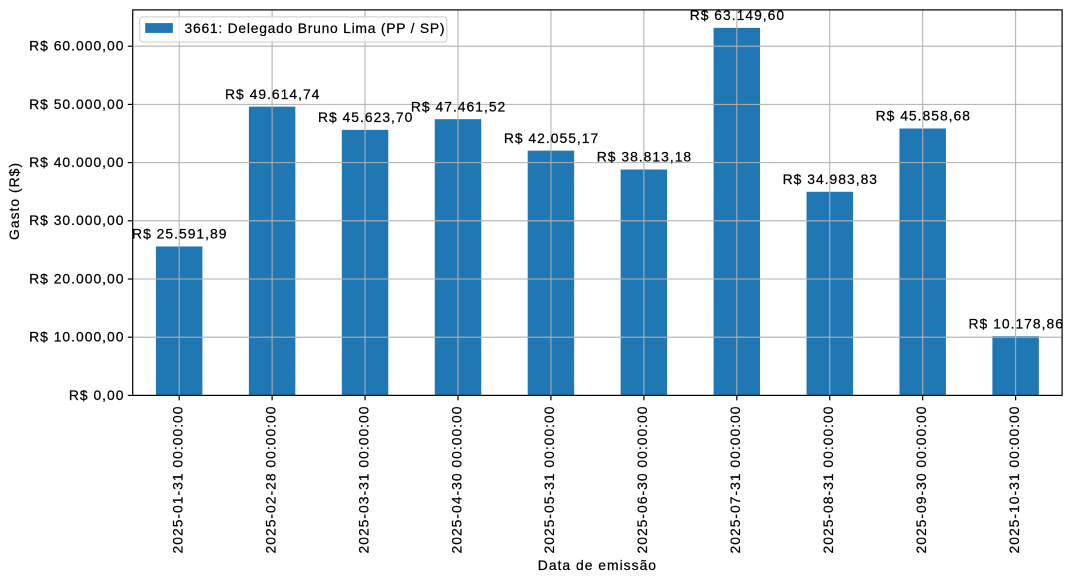 This screenshot has width=1072, height=585. What do you see at coordinates (1014, 479) in the screenshot?
I see `svg-text: 2025-10-31 00:00:00` at bounding box center [1014, 479].